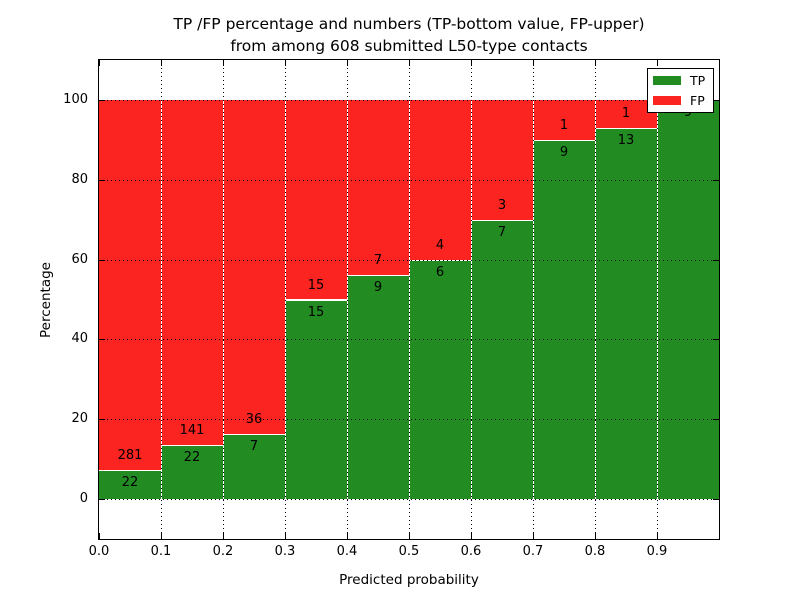  Describe the element at coordinates (347, 551) in the screenshot. I see `x-tick-label: 0.4` at that location.